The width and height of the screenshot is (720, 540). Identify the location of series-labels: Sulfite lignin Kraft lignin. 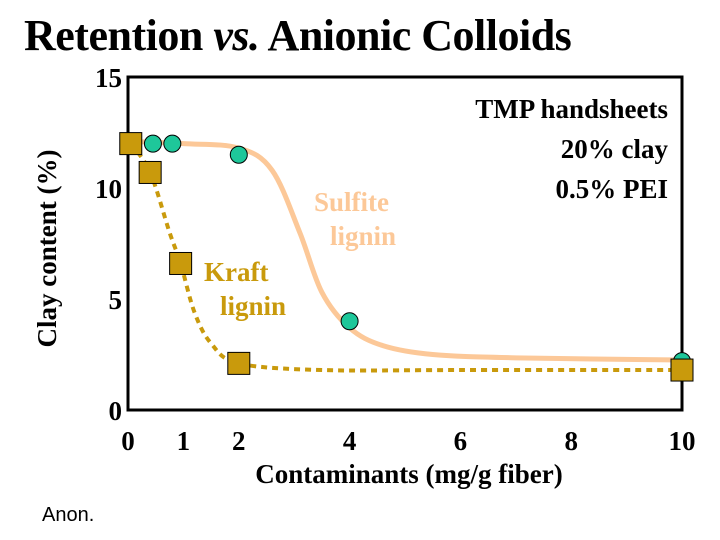
(300, 254).